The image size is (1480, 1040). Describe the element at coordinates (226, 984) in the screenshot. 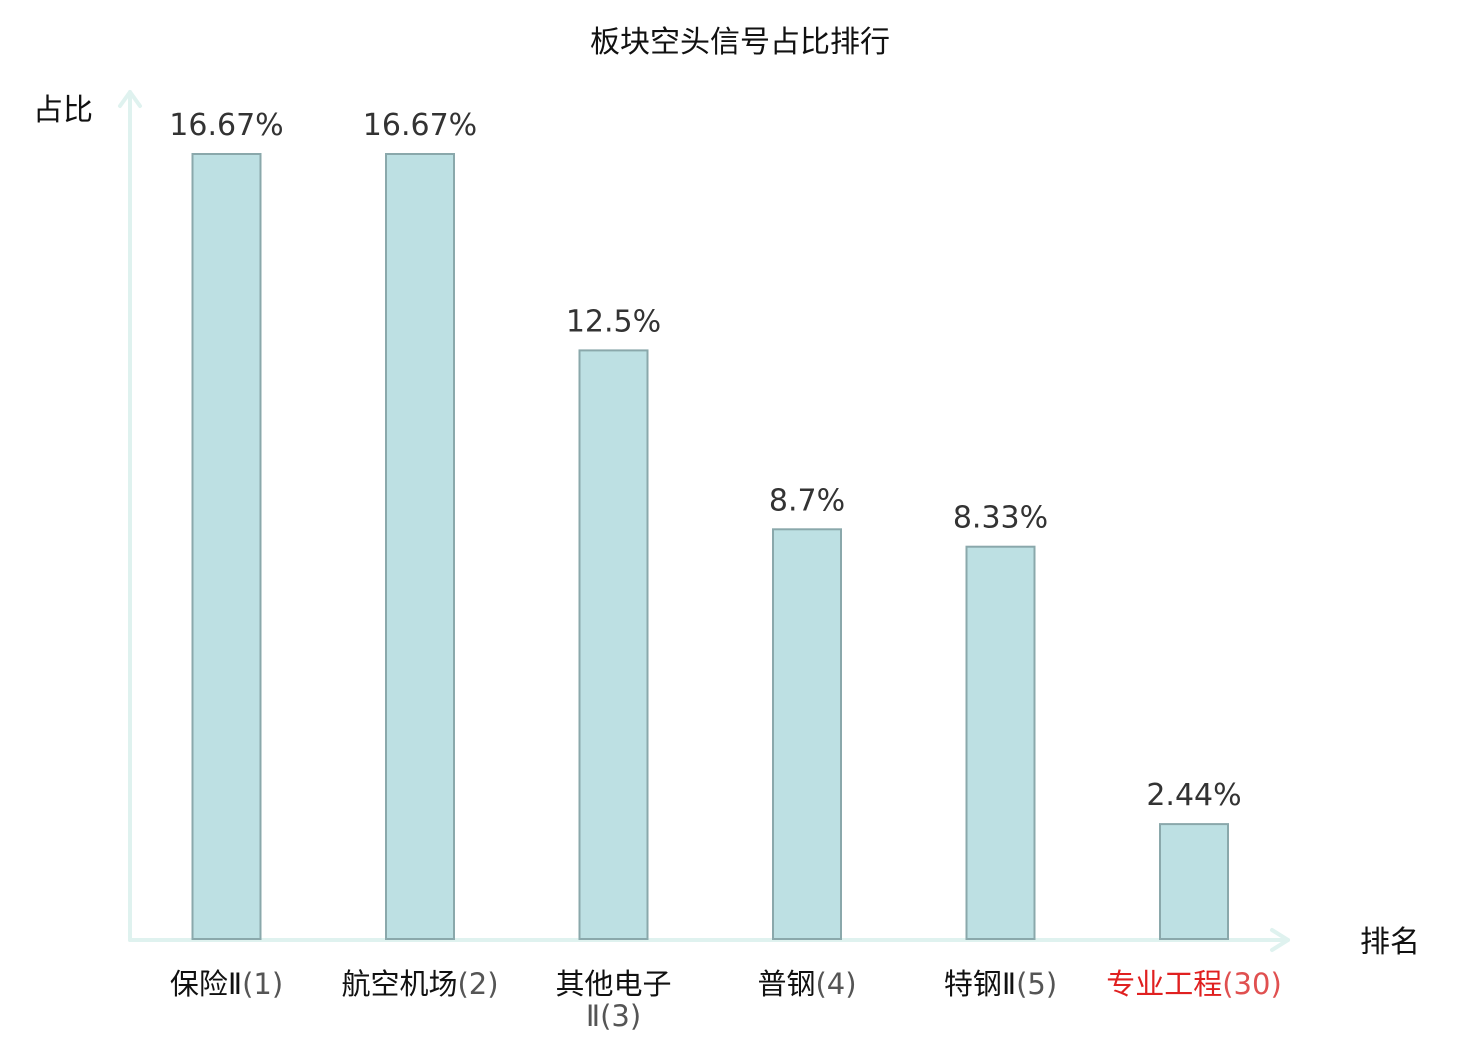

I see `category-label-1: 保险Ⅱ(1)` at that location.